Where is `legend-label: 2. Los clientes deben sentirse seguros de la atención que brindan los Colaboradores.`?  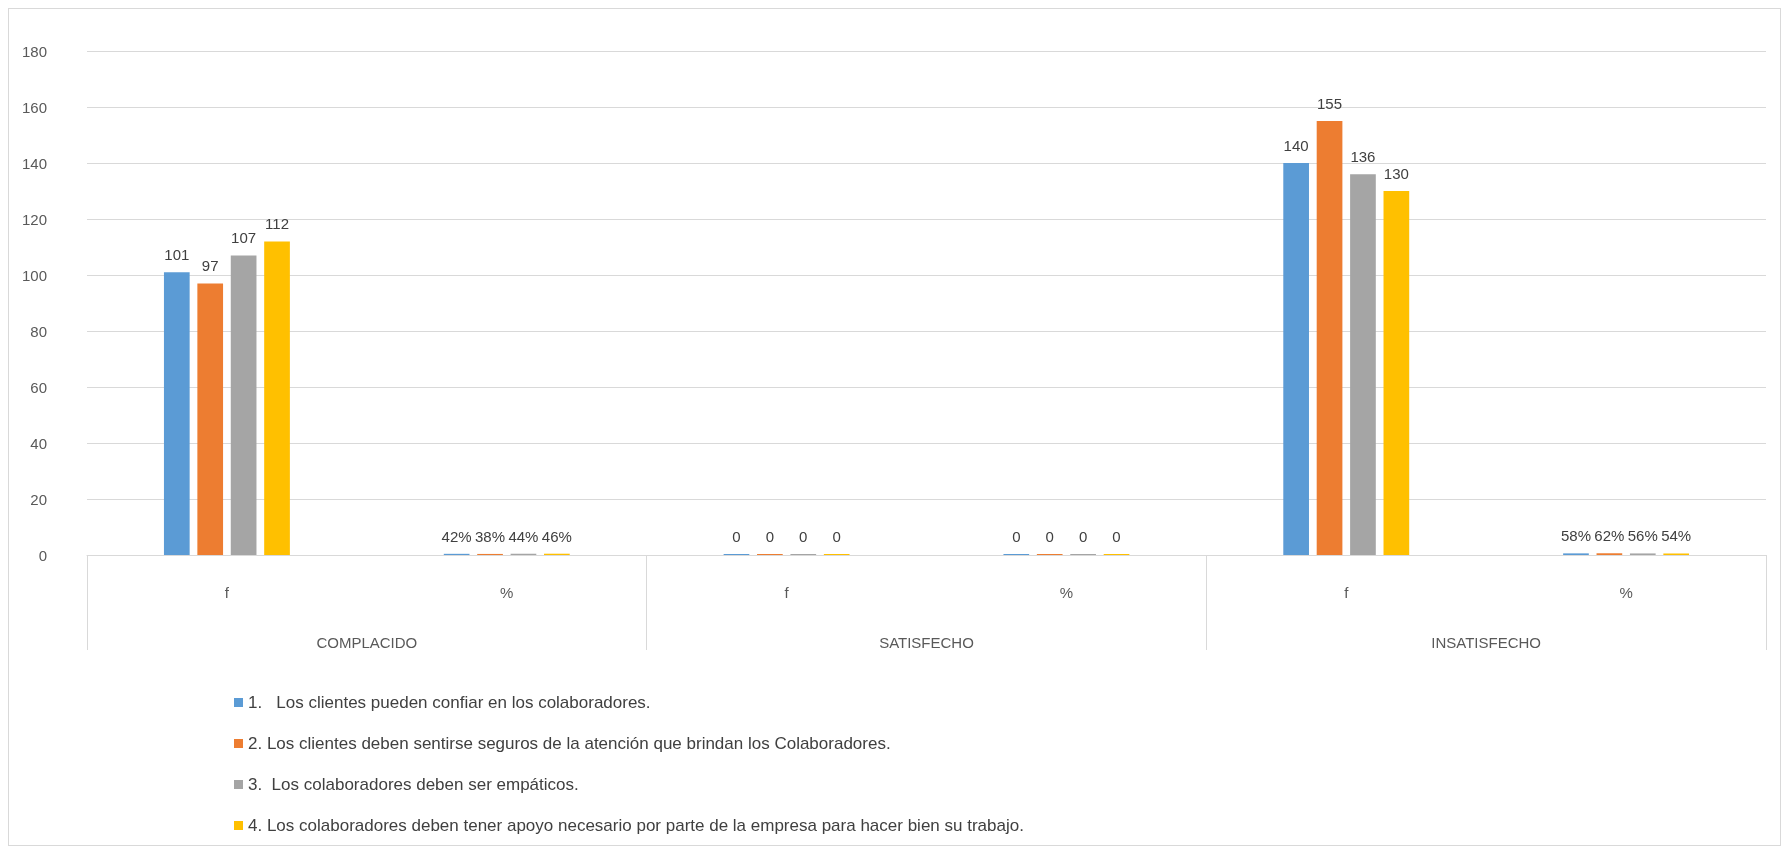 legend-label: 2. Los clientes deben sentirse seguros de la atención que brindan los Colaboradores. is located at coordinates (569, 743).